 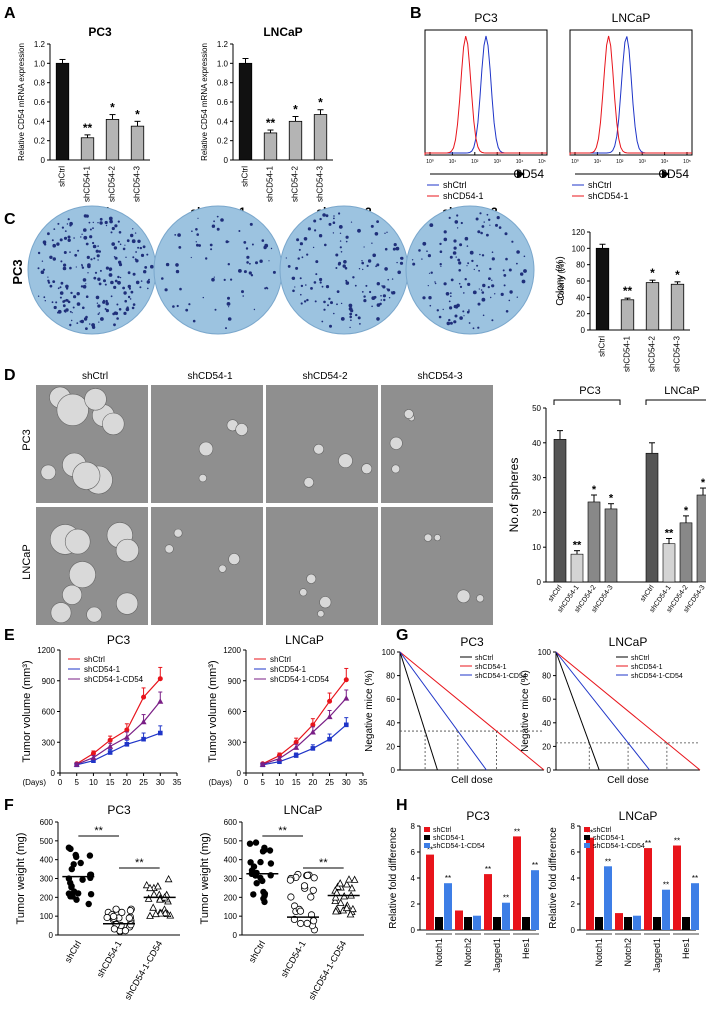 What do you see at coordinates (27, 439) in the screenshot?
I see `sphere-row-label: PC3` at bounding box center [27, 439].